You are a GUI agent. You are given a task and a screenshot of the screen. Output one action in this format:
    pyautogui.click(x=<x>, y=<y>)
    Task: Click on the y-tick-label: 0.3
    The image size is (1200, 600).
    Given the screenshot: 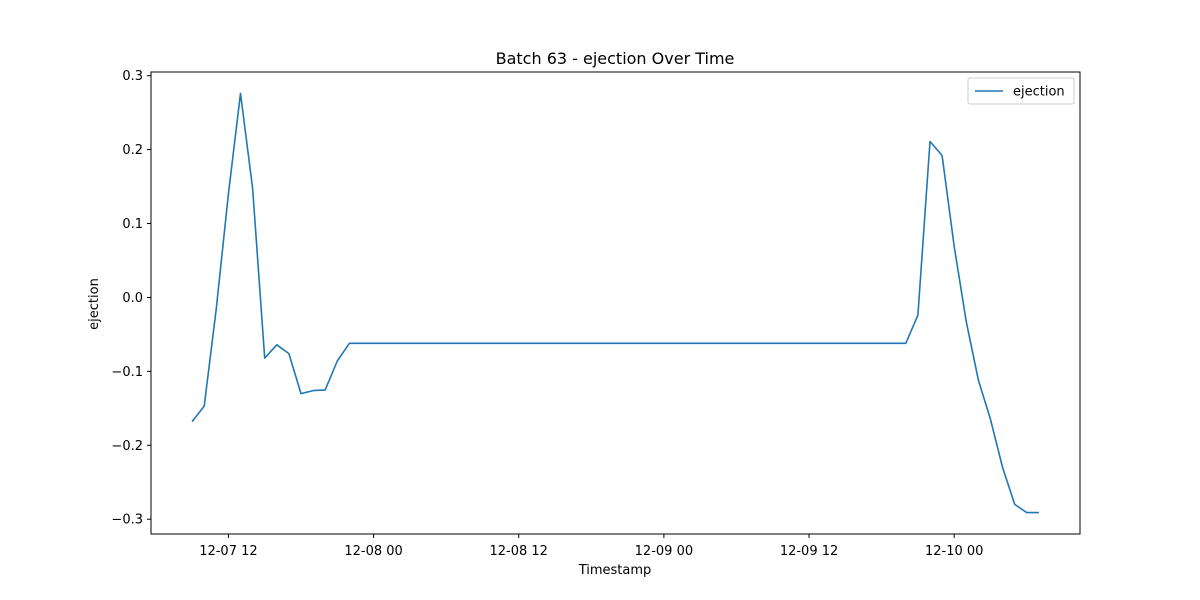 What is the action you would take?
    pyautogui.click(x=132, y=76)
    